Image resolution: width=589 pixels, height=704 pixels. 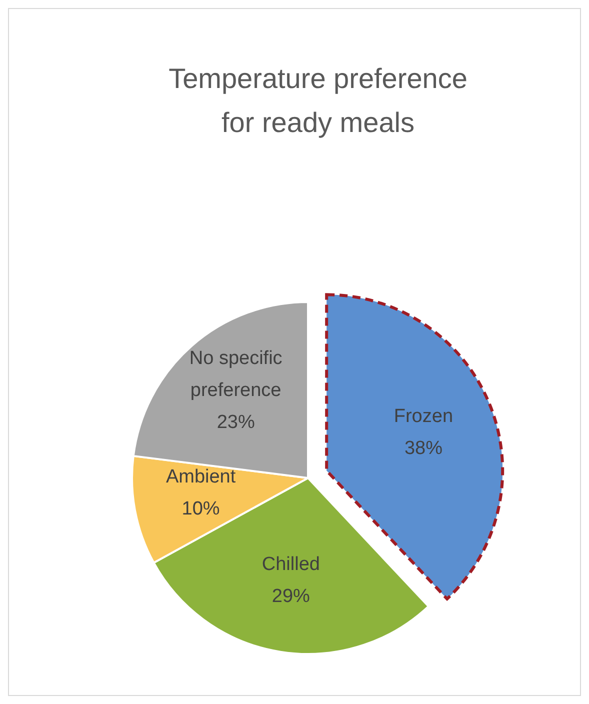 What do you see at coordinates (318, 100) in the screenshot?
I see `chart-title: Temperature preference for ready meals` at bounding box center [318, 100].